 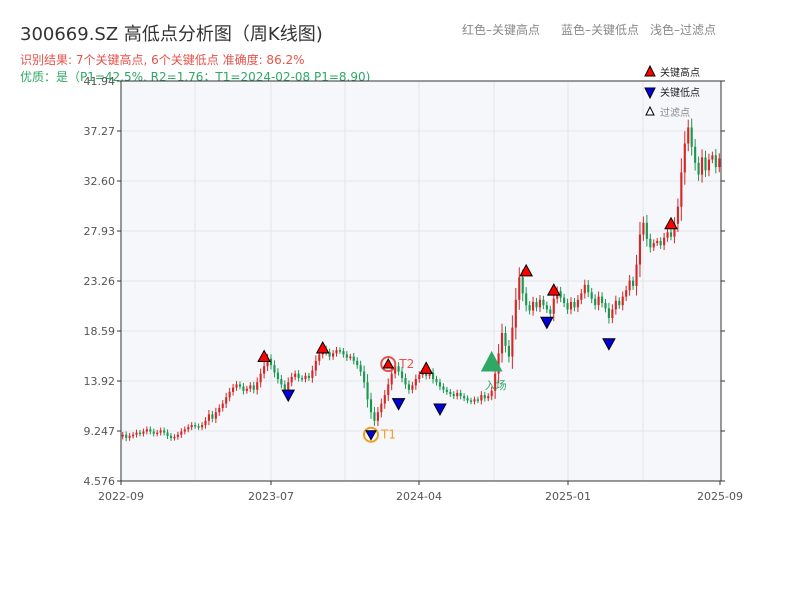 What do you see at coordinates (440, 410) in the screenshot?
I see `key-low-marker` at bounding box center [440, 410].